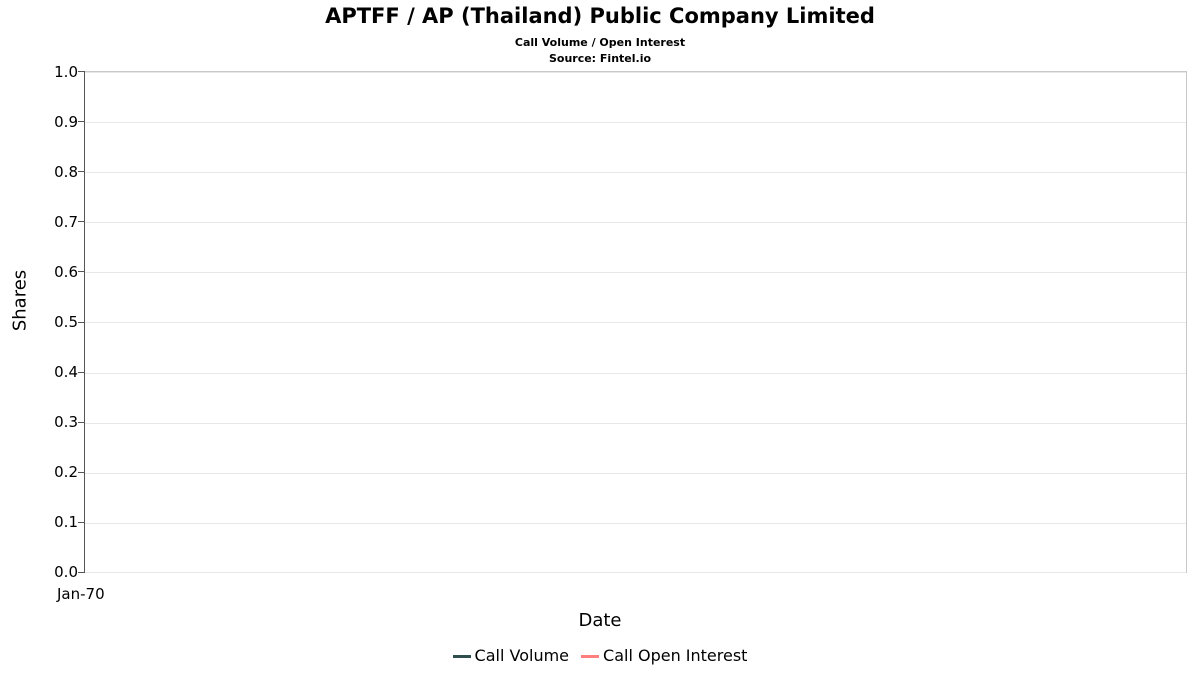 This screenshot has height=675, width=1200. I want to click on y-tick-label: 0.5, so click(66, 322).